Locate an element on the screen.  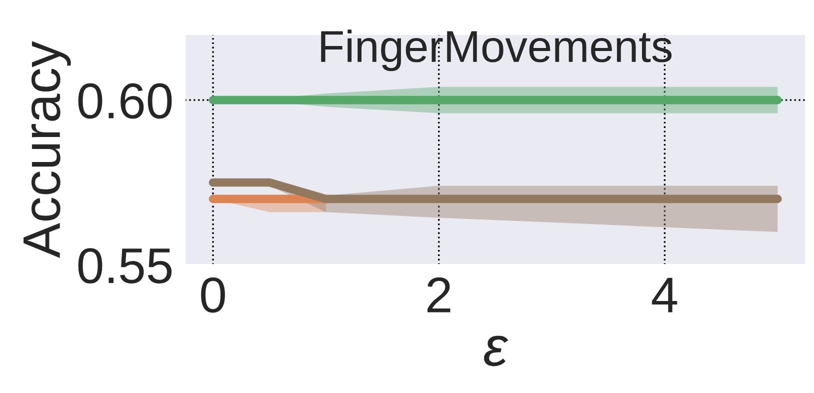
y-tick-label: 0.55 is located at coordinates (125, 266).